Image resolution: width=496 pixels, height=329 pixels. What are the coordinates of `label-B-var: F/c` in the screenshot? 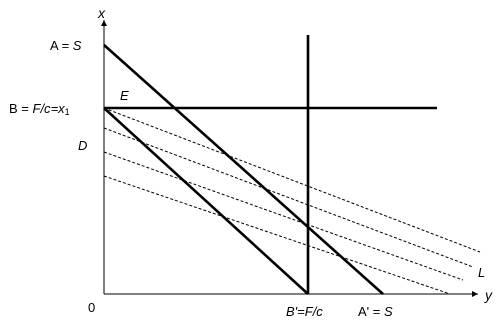 It's located at (42, 108).